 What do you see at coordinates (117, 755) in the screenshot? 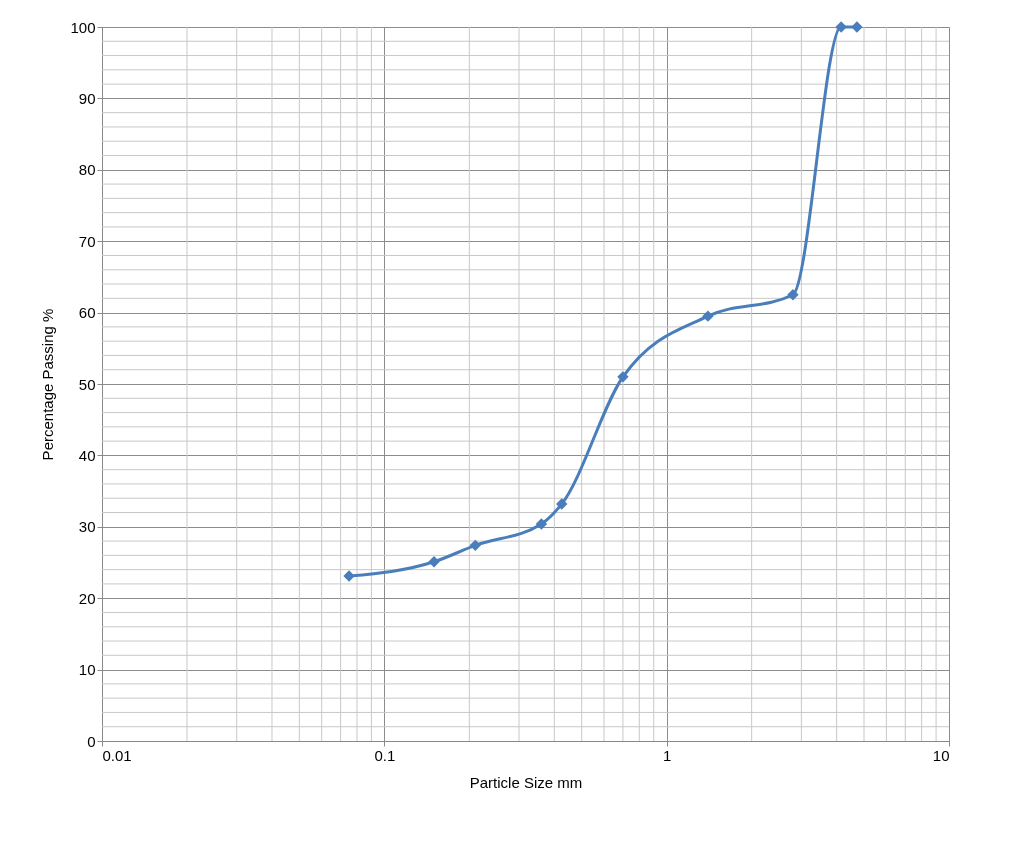
I see `x-tick-label: 0.01` at bounding box center [117, 755].